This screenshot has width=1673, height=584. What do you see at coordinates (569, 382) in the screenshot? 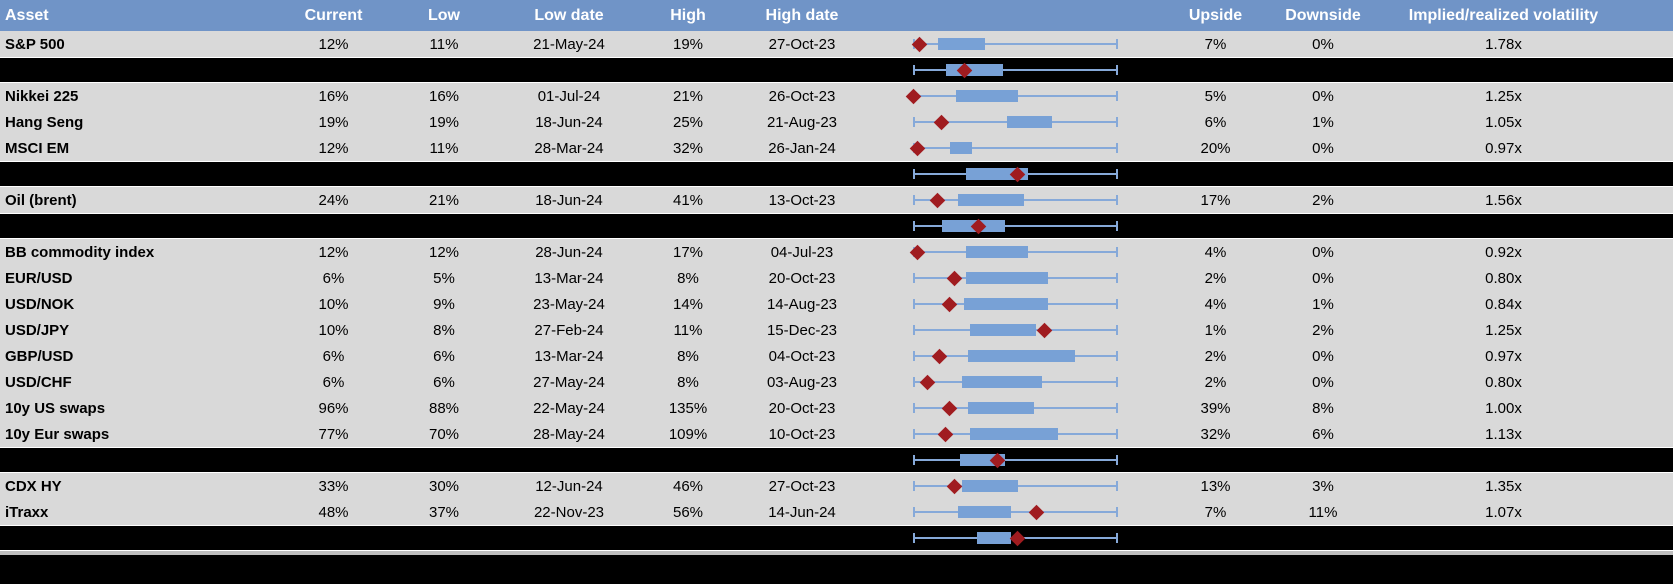
I see `low-date-cell: 27-May-24` at bounding box center [569, 382].